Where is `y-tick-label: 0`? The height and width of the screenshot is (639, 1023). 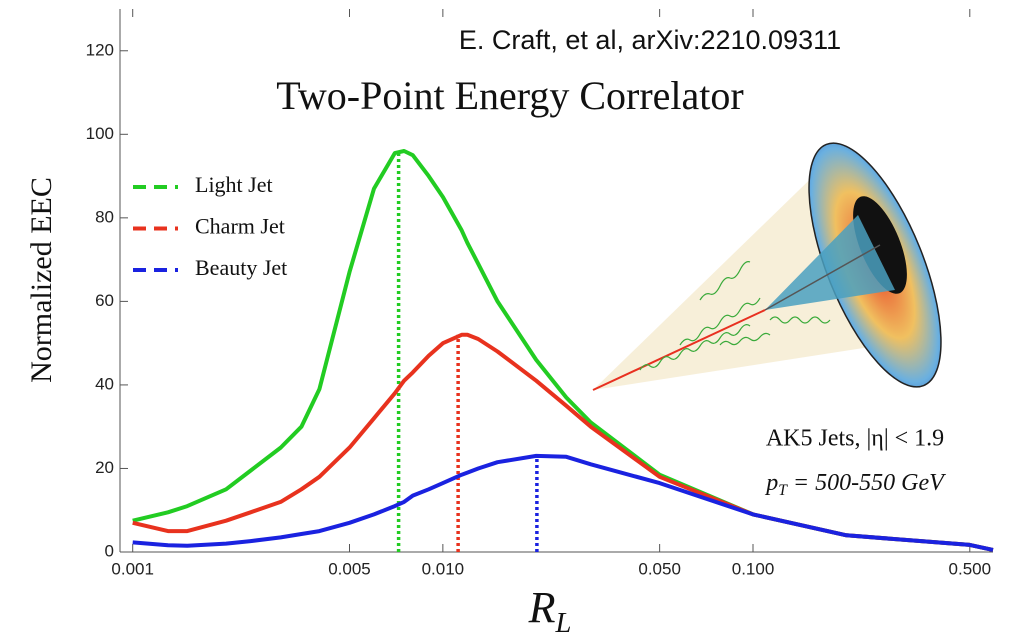 y-tick-label: 0 is located at coordinates (109, 550).